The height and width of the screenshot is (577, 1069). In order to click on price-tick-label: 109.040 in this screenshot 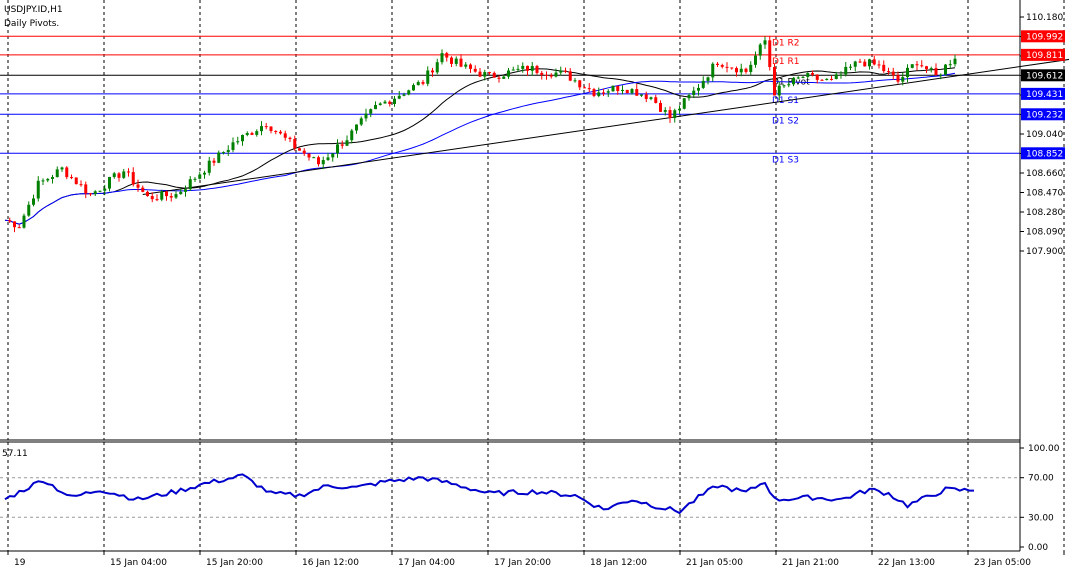, I will do `click(1044, 135)`.